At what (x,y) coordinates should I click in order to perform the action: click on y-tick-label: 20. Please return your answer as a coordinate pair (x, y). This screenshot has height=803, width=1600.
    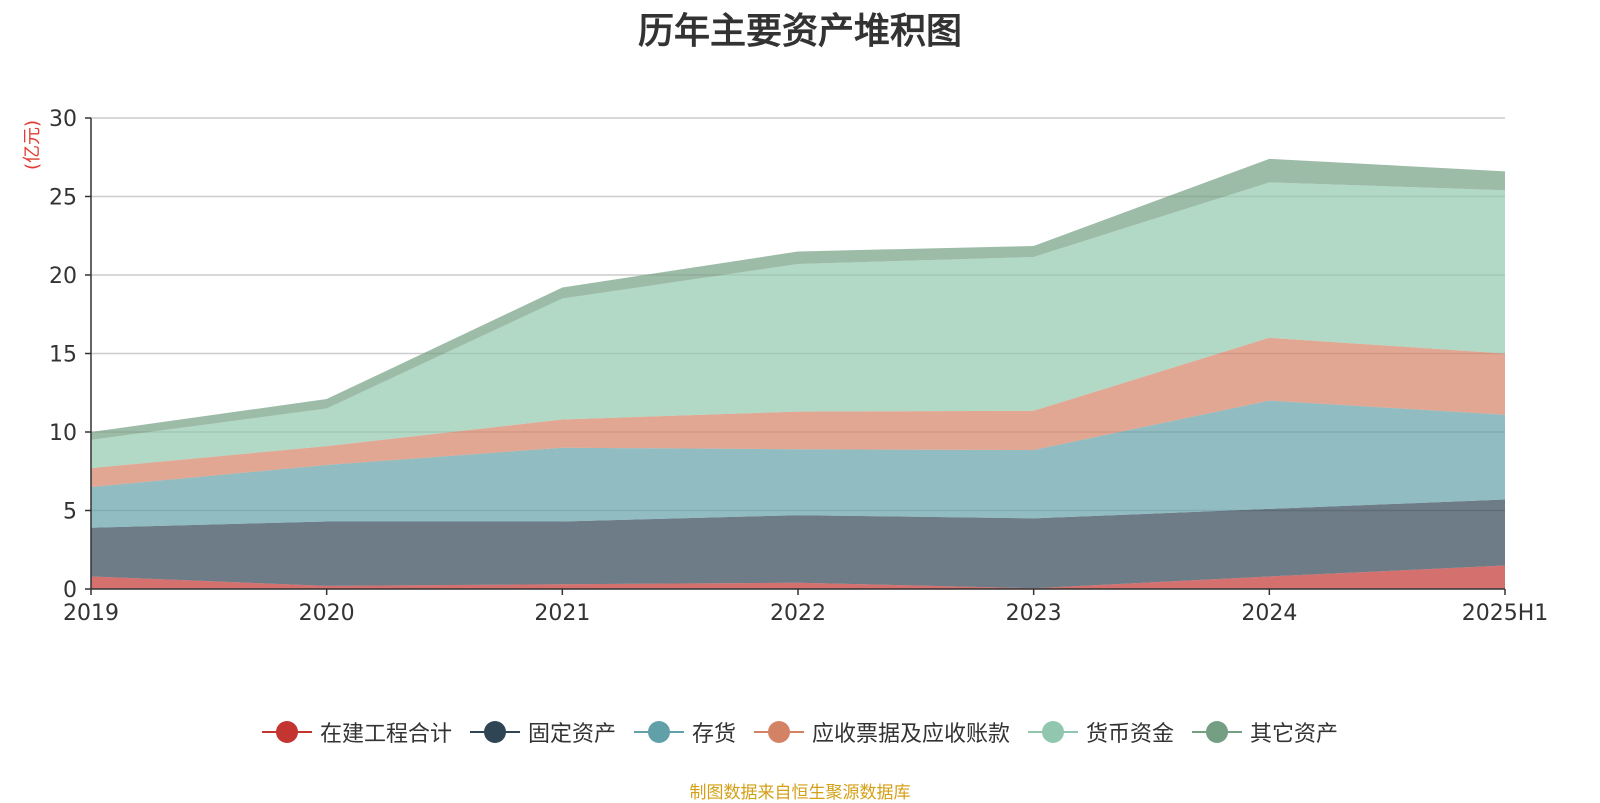
    Looking at the image, I should click on (63, 276).